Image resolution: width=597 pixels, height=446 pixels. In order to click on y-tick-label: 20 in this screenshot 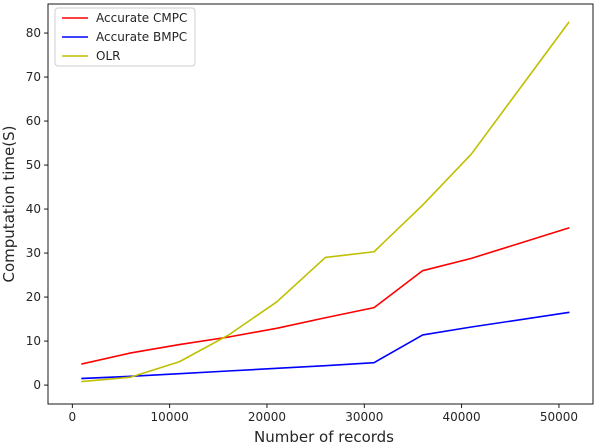, I will do `click(33, 297)`.